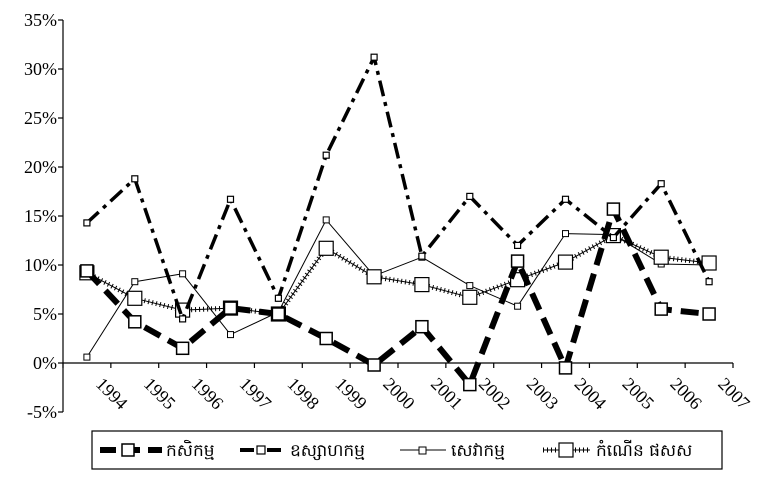 This screenshot has height=482, width=763. I want to click on x-tick-label: 2003, so click(543, 394).